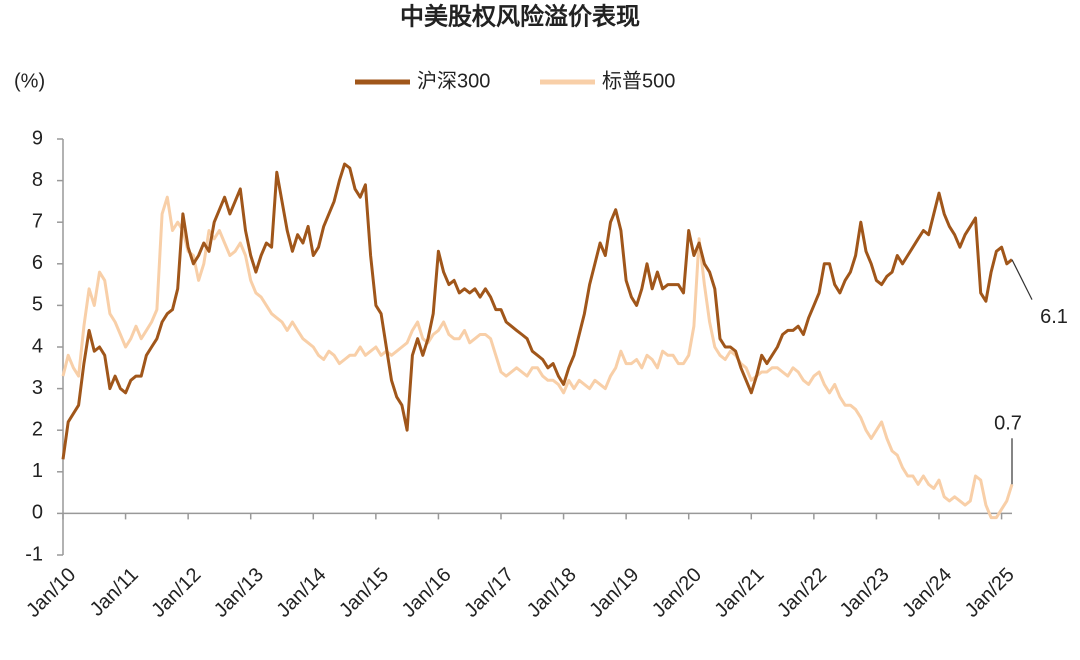  Describe the element at coordinates (51, 593) in the screenshot. I see `x-tick-label: Jan/10` at that location.